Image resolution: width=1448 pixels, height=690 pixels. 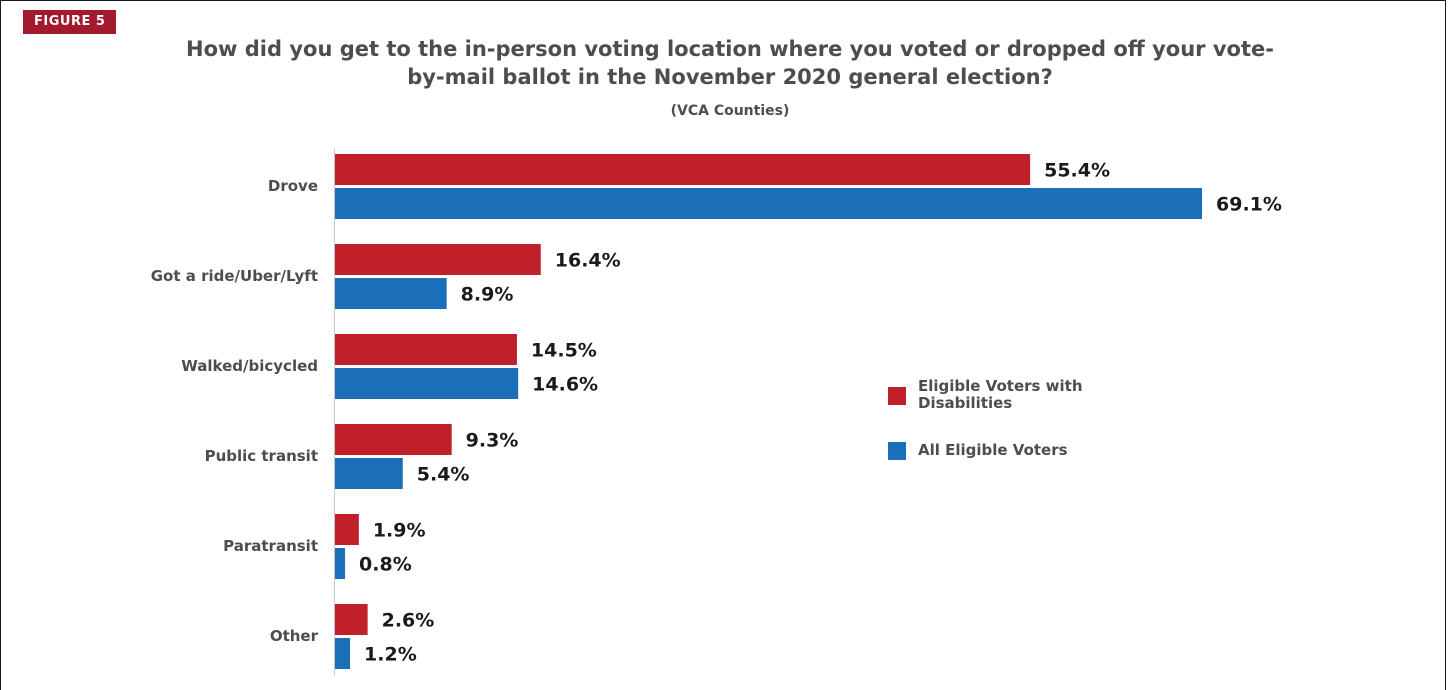 What do you see at coordinates (293, 186) in the screenshot?
I see `category-label-drove: Drove` at bounding box center [293, 186].